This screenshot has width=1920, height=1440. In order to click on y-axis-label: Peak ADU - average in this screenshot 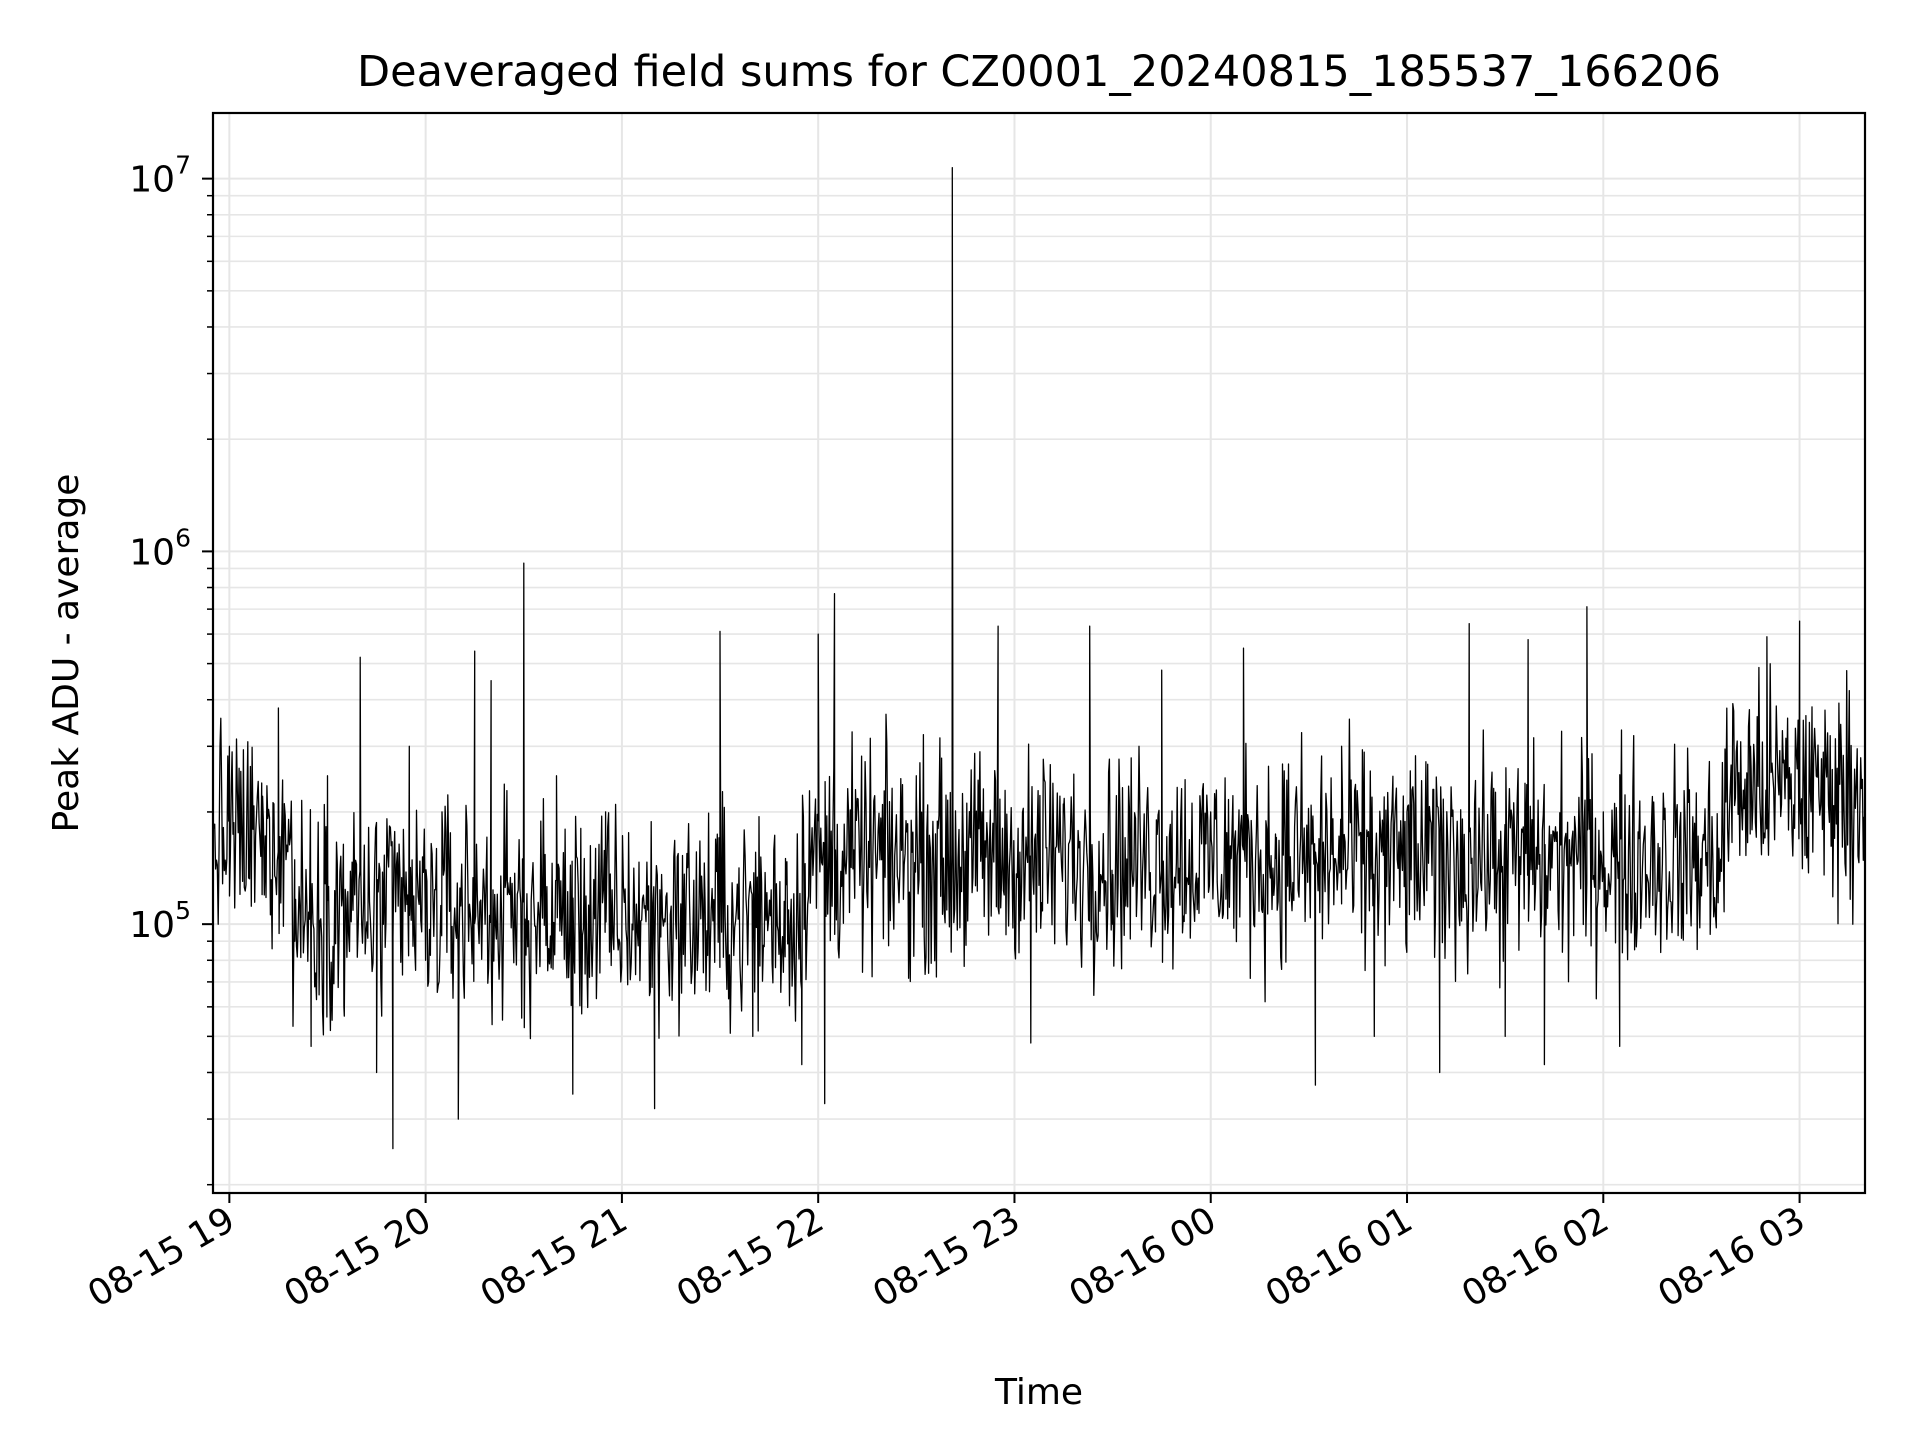, I will do `click(66, 653)`.